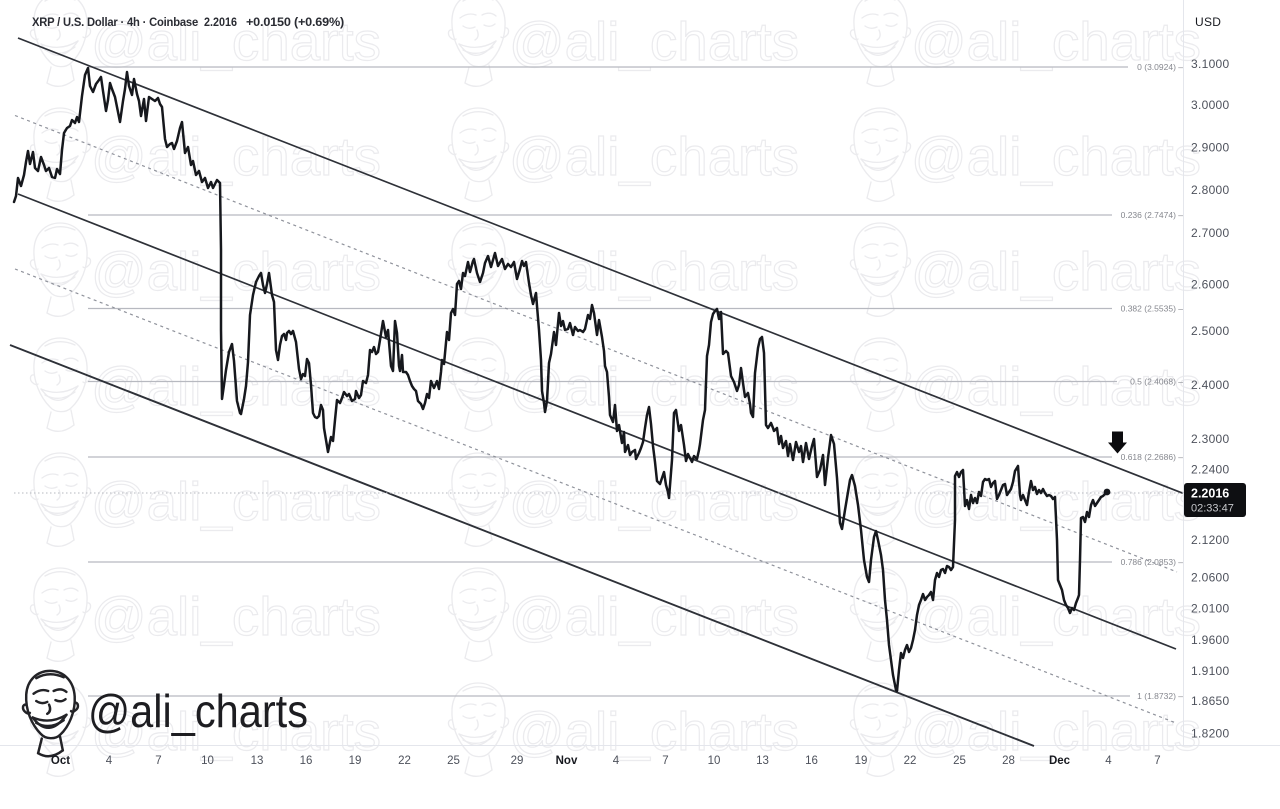 The width and height of the screenshot is (1280, 809). I want to click on svg-text: Dec, so click(1060, 761).